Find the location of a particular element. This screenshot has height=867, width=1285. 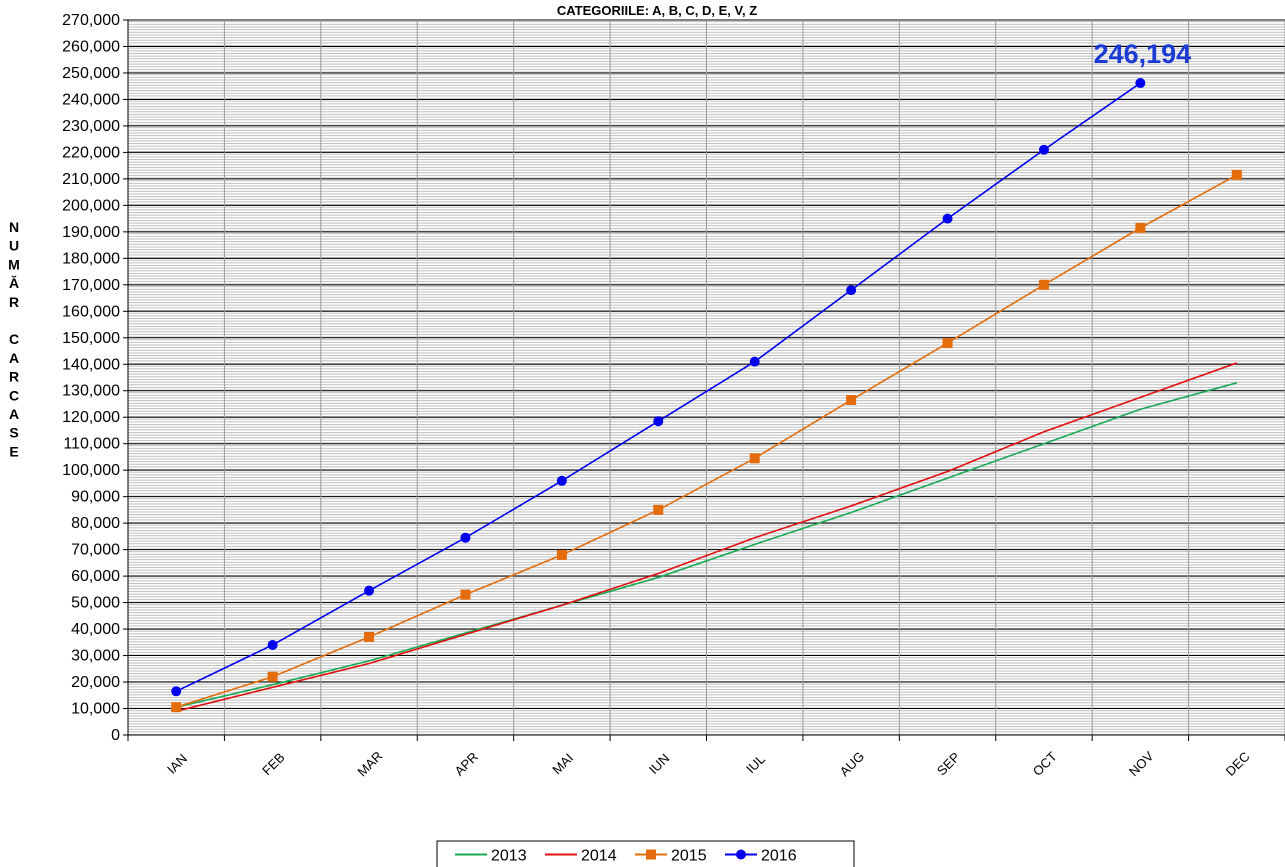

y-axis-label-char: E is located at coordinates (13, 451).